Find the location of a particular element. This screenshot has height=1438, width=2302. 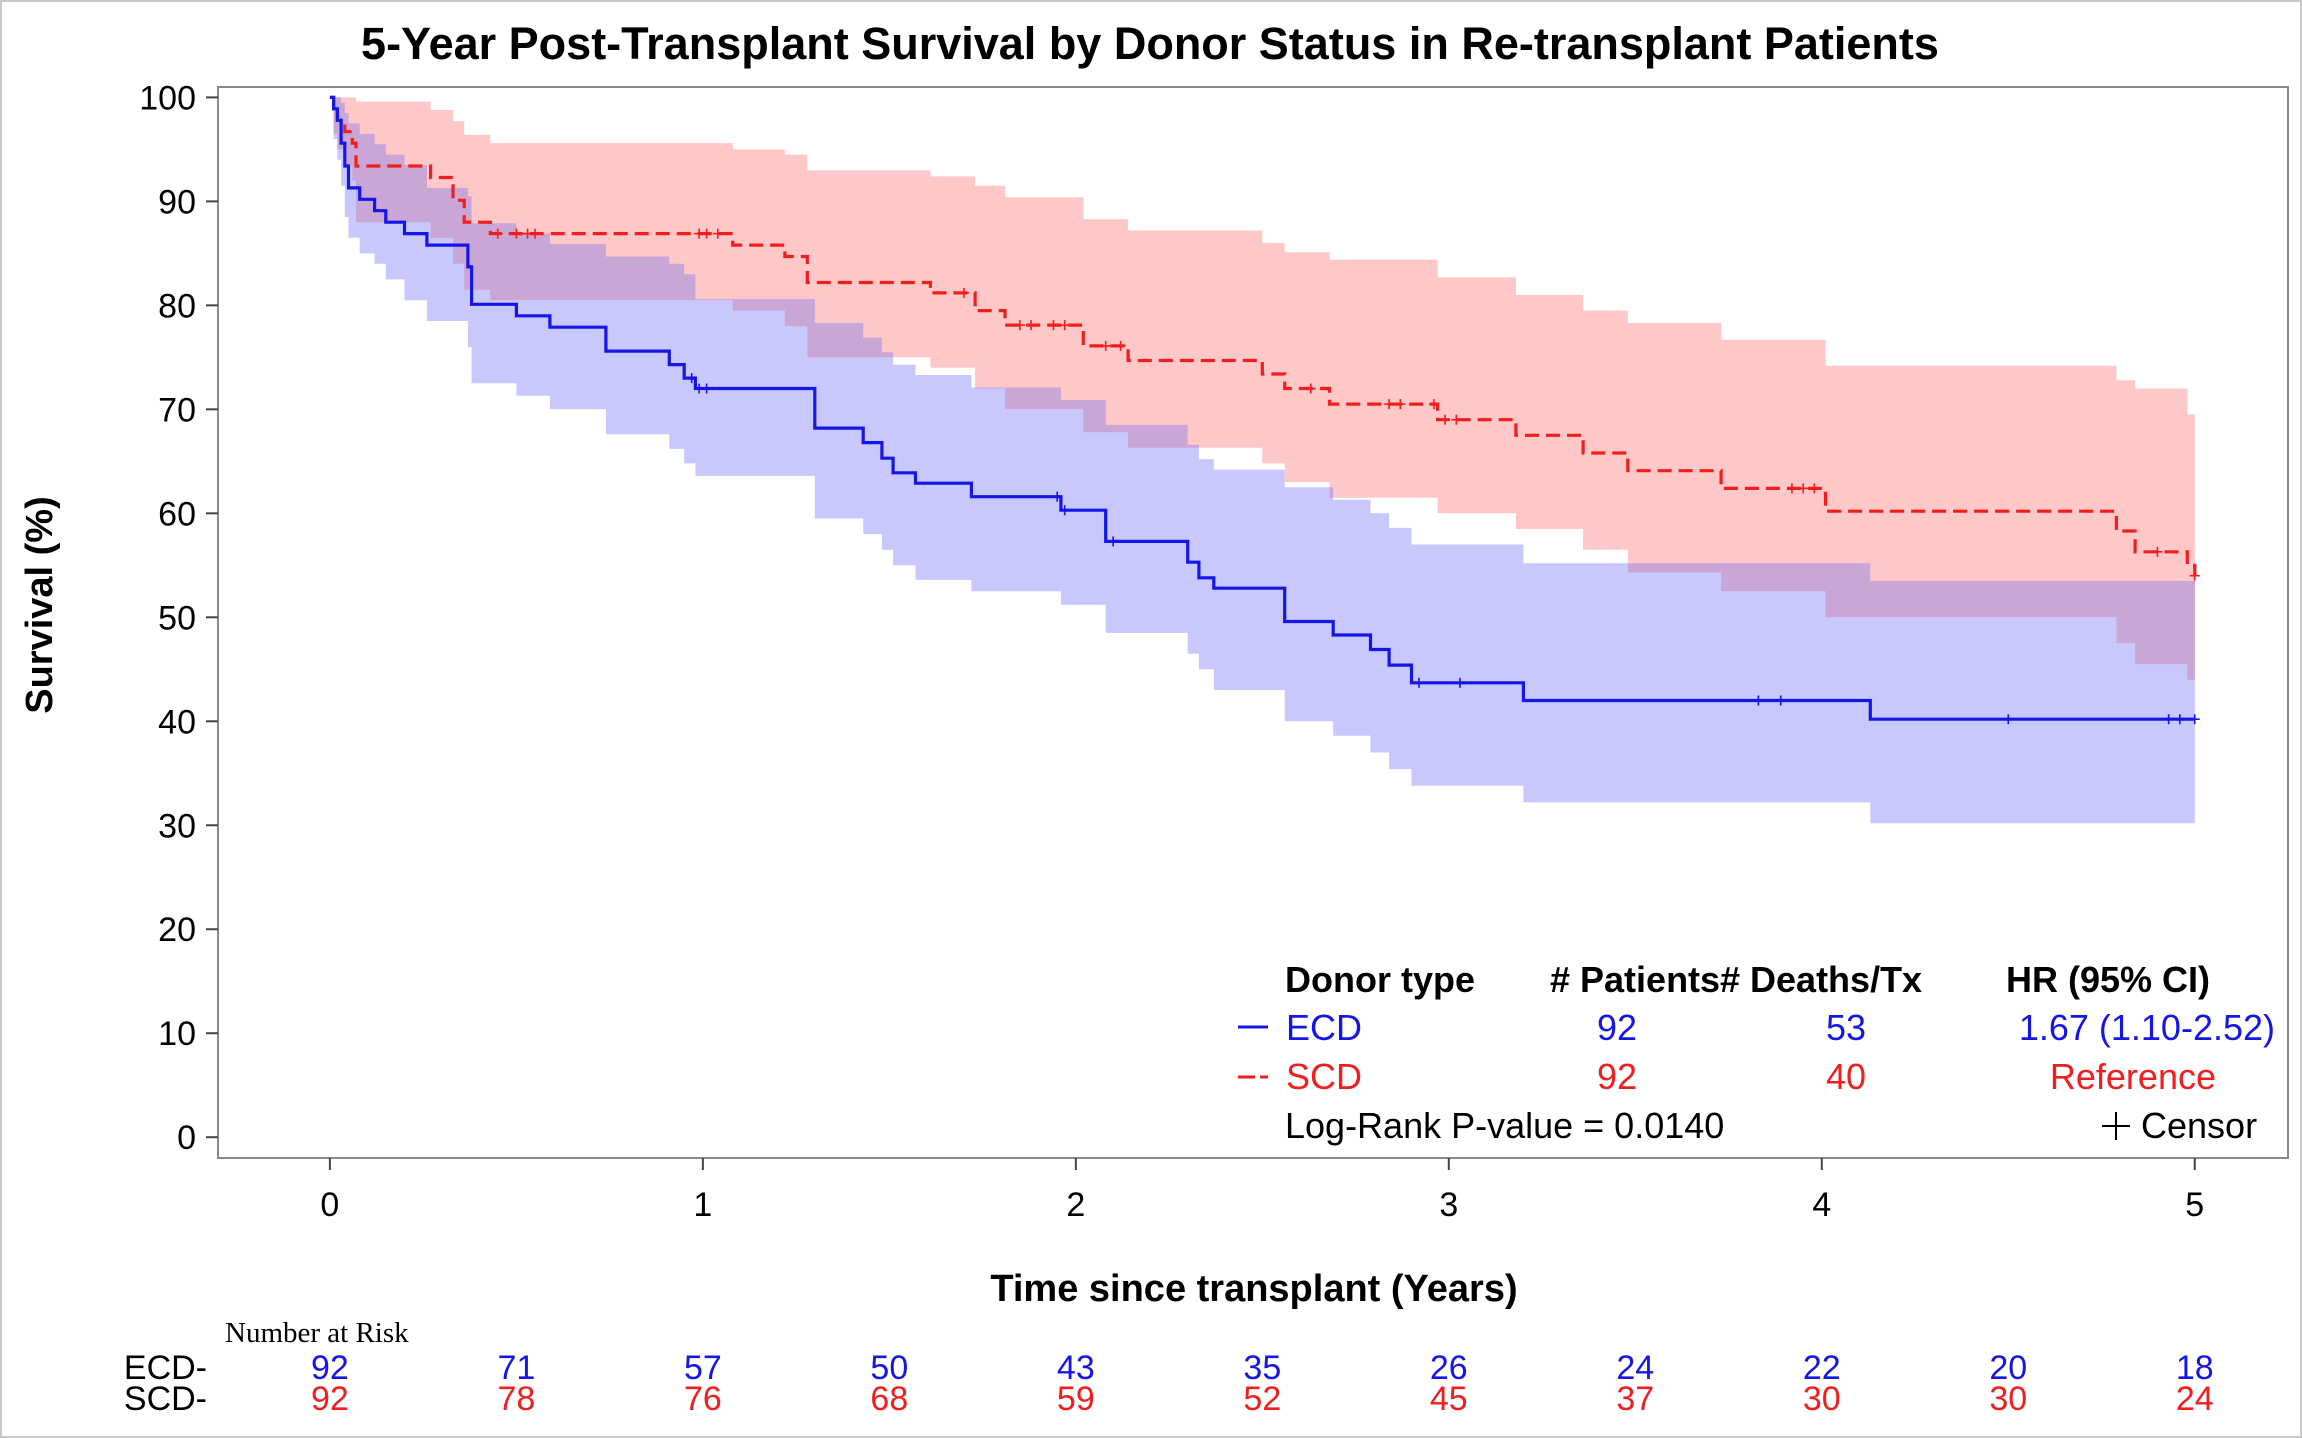

y-axis: 0 10 20 30 40 50 60 70 80 90 100 is located at coordinates (178, 618).